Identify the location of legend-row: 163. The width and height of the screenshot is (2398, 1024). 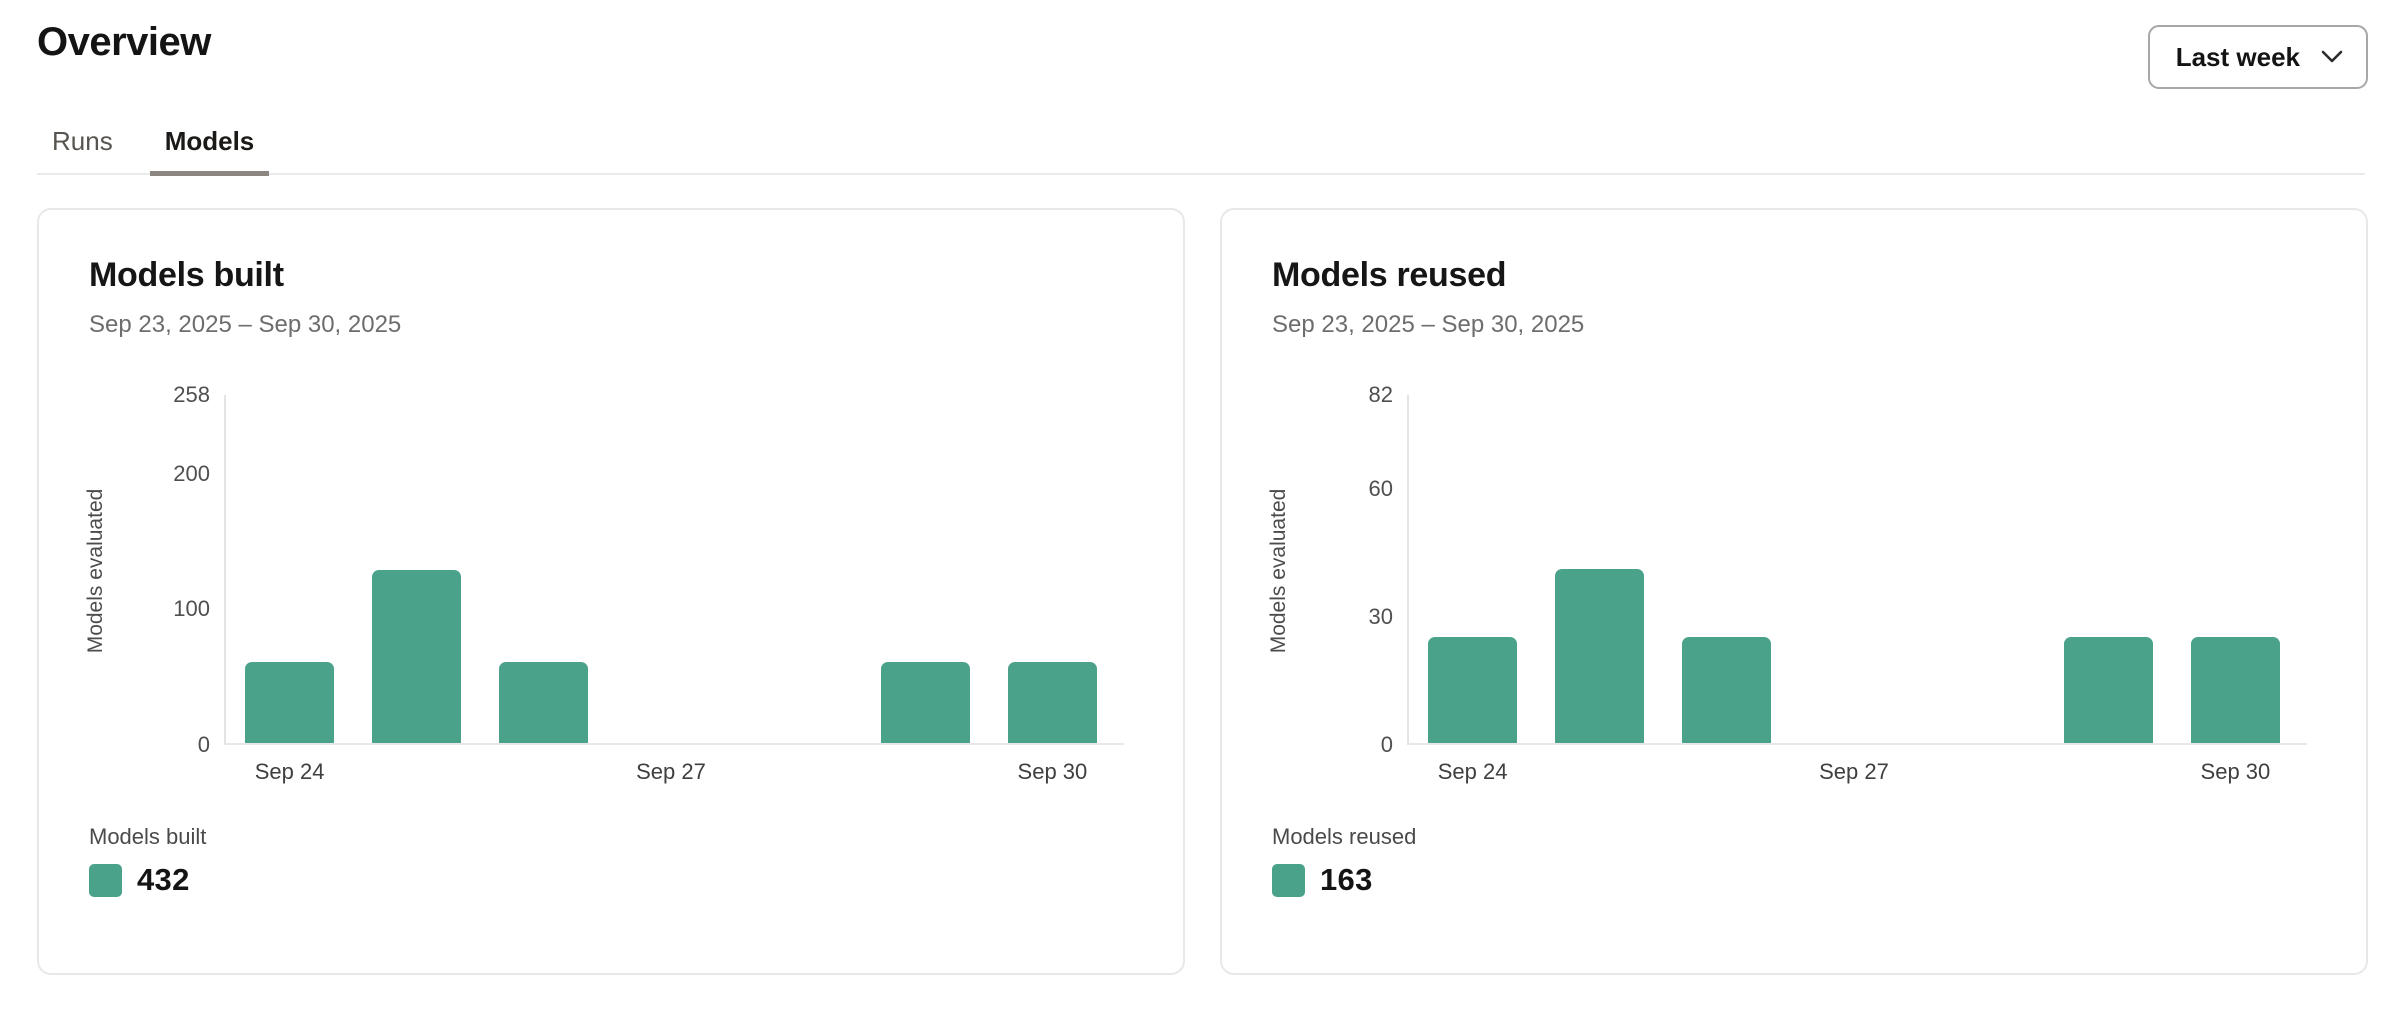
(1322, 880).